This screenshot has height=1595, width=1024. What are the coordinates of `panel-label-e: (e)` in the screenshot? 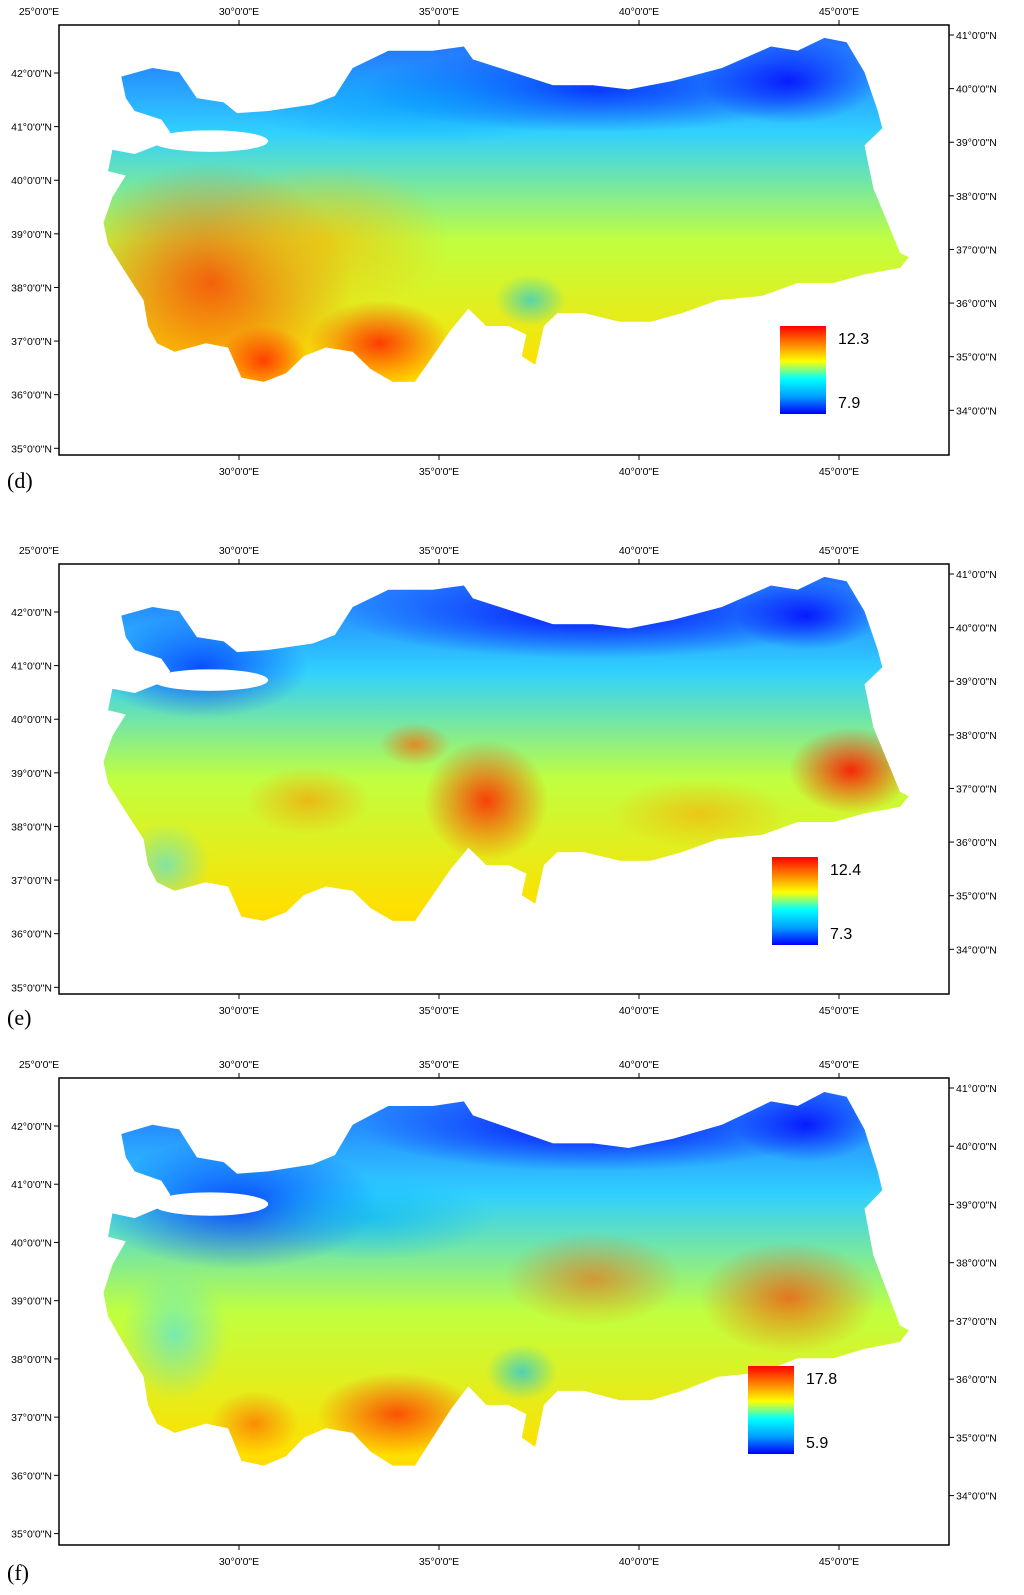 It's located at (19, 1017).